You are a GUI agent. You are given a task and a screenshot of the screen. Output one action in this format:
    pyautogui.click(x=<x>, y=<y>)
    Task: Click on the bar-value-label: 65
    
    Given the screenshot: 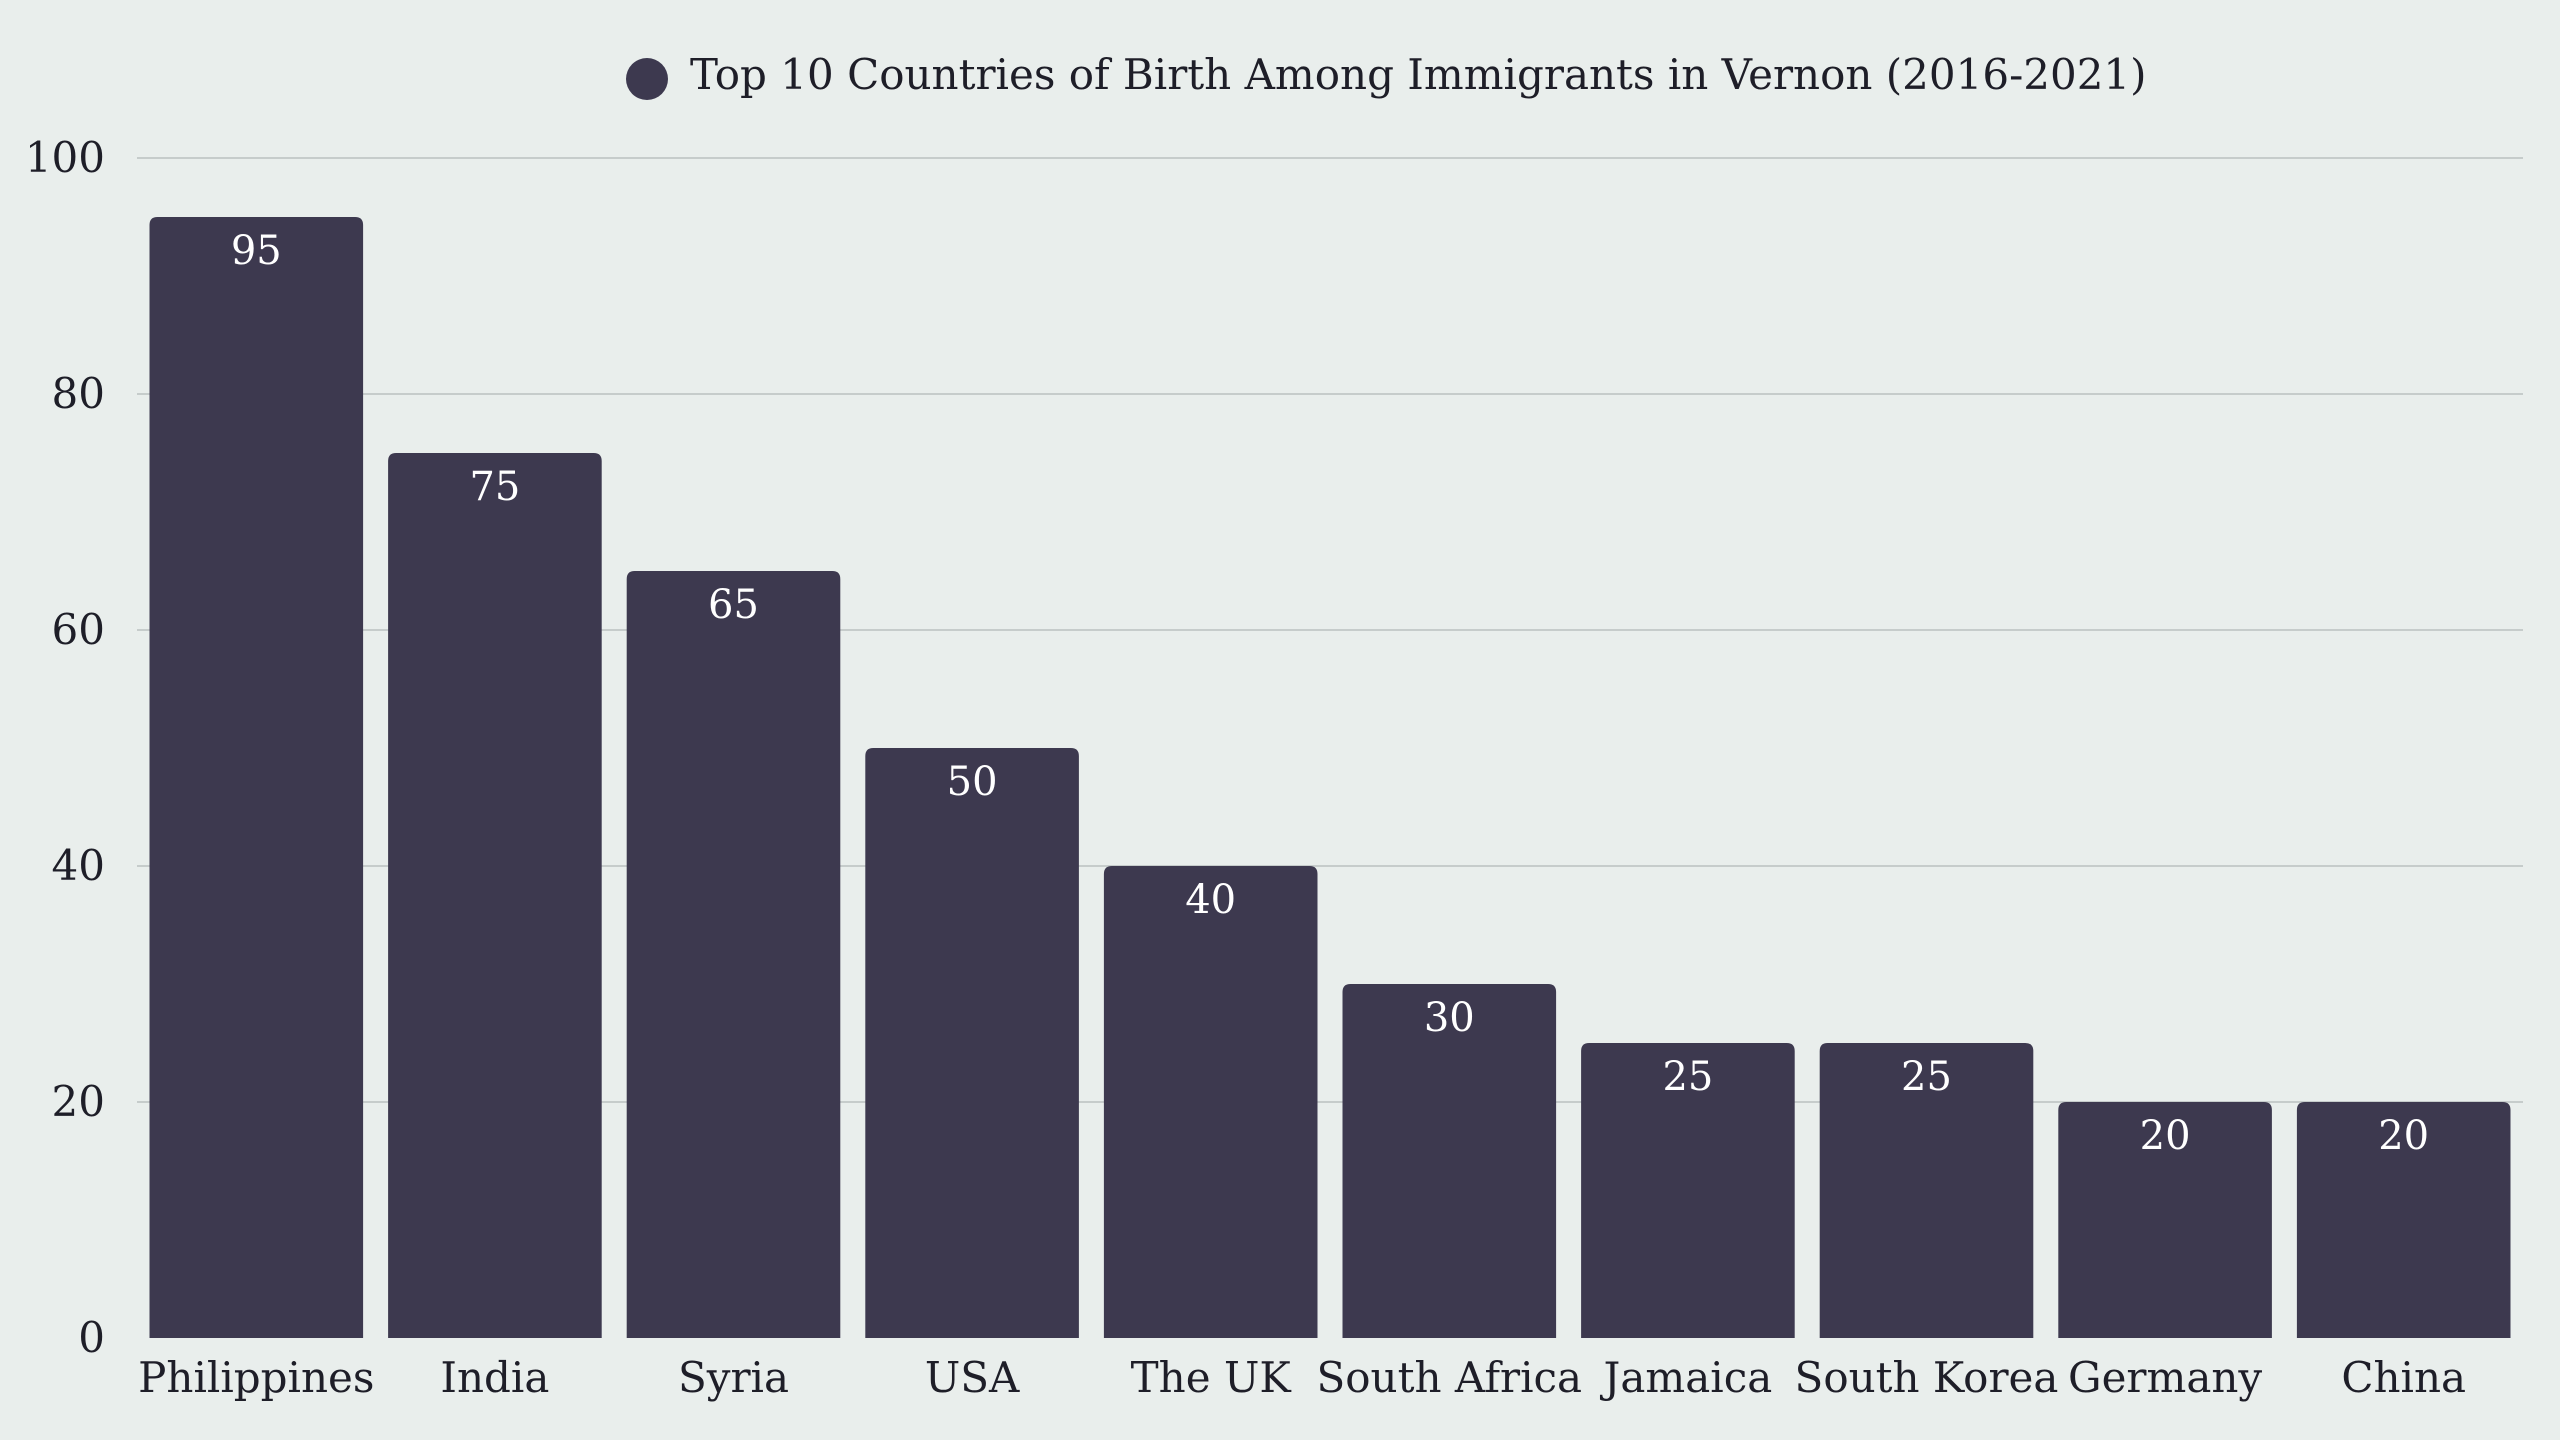 What is the action you would take?
    pyautogui.click(x=733, y=605)
    